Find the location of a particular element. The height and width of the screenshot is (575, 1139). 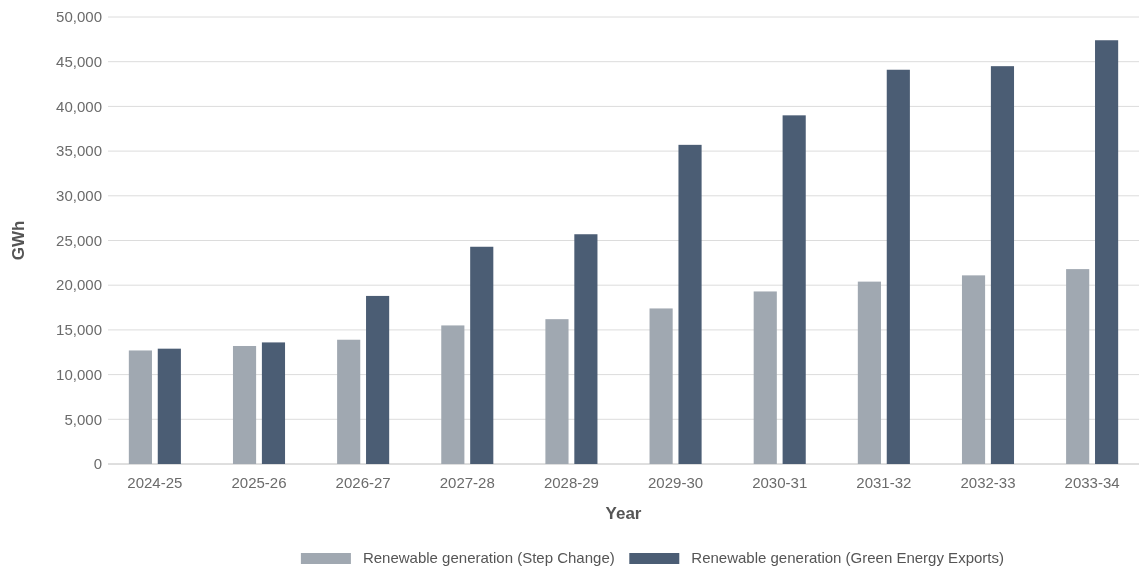

x-tick-label: 2032-33 is located at coordinates (988, 482).